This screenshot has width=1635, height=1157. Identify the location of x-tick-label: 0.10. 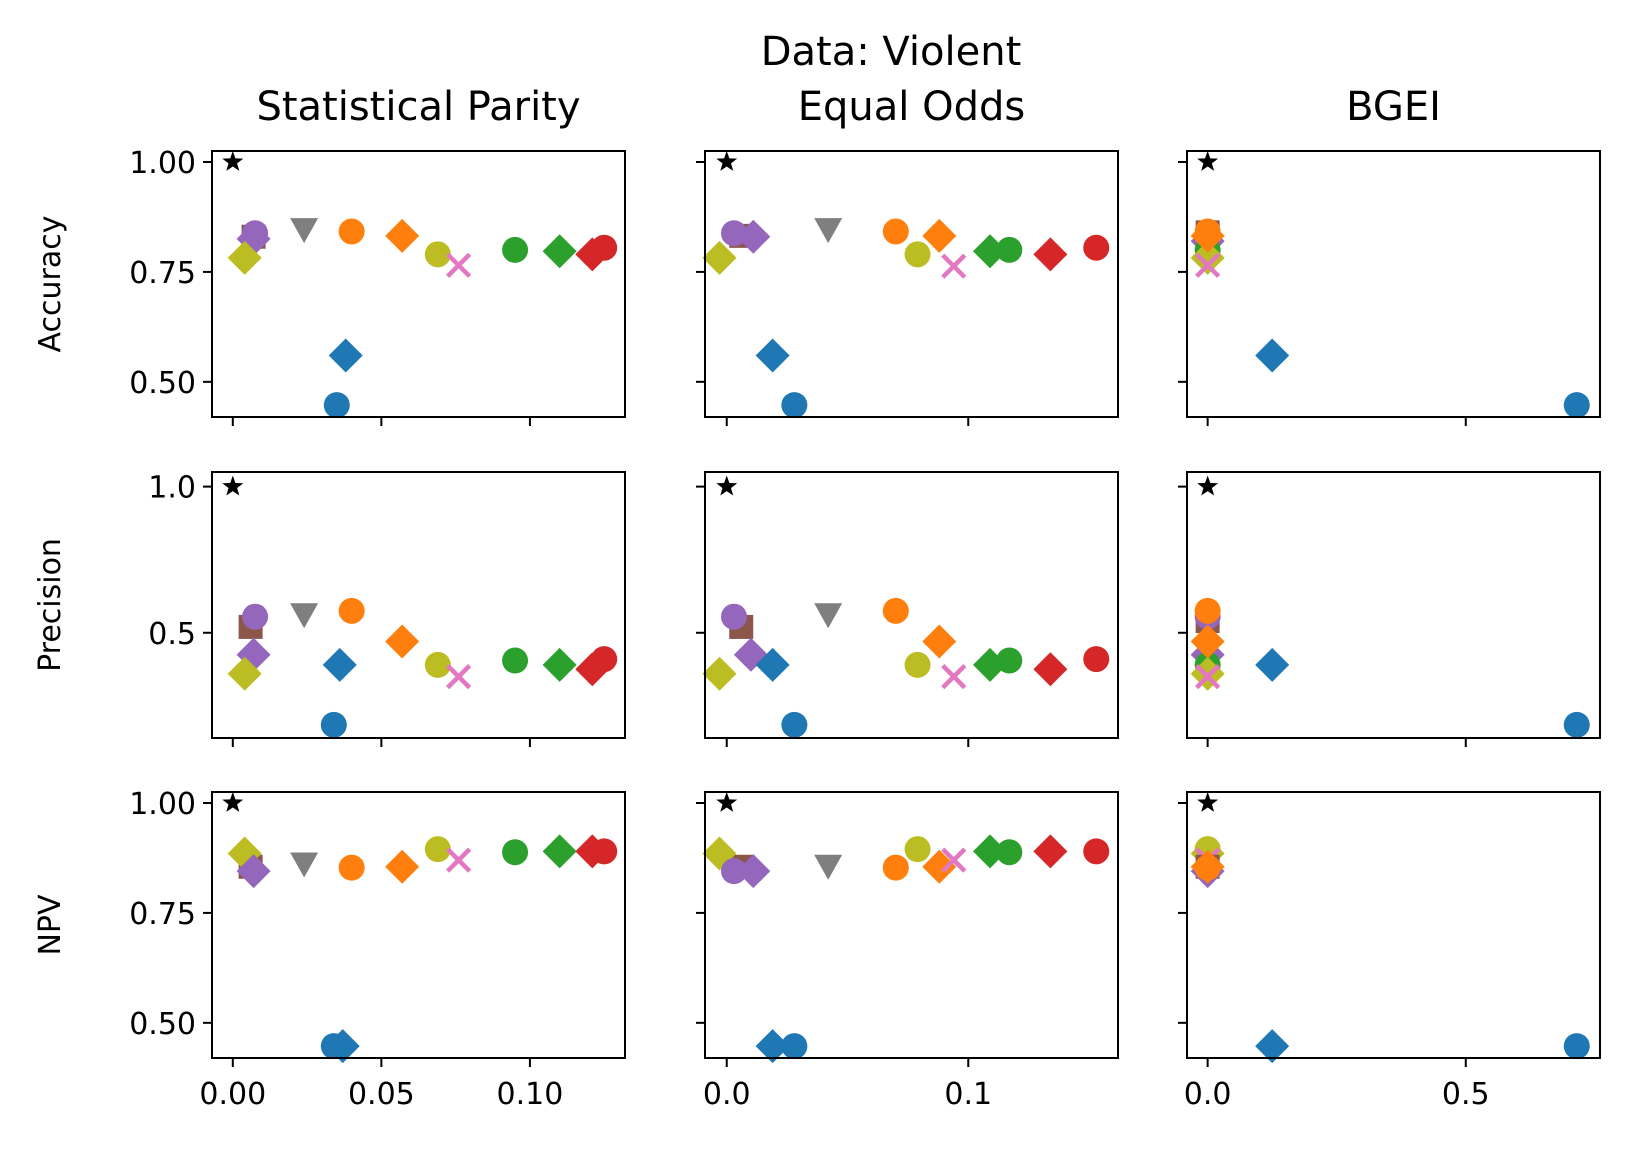
(530, 1094).